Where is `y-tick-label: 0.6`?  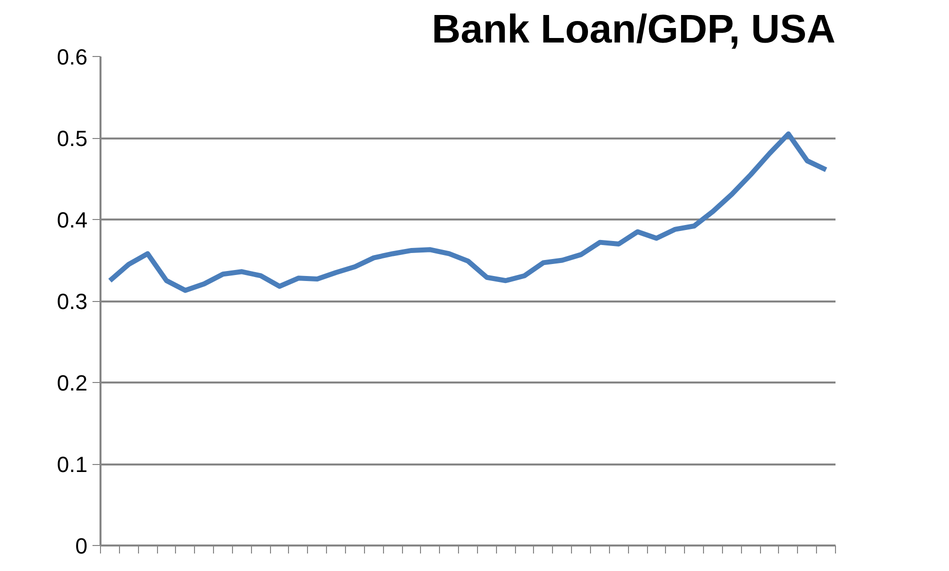
y-tick-label: 0.6 is located at coordinates (72, 57).